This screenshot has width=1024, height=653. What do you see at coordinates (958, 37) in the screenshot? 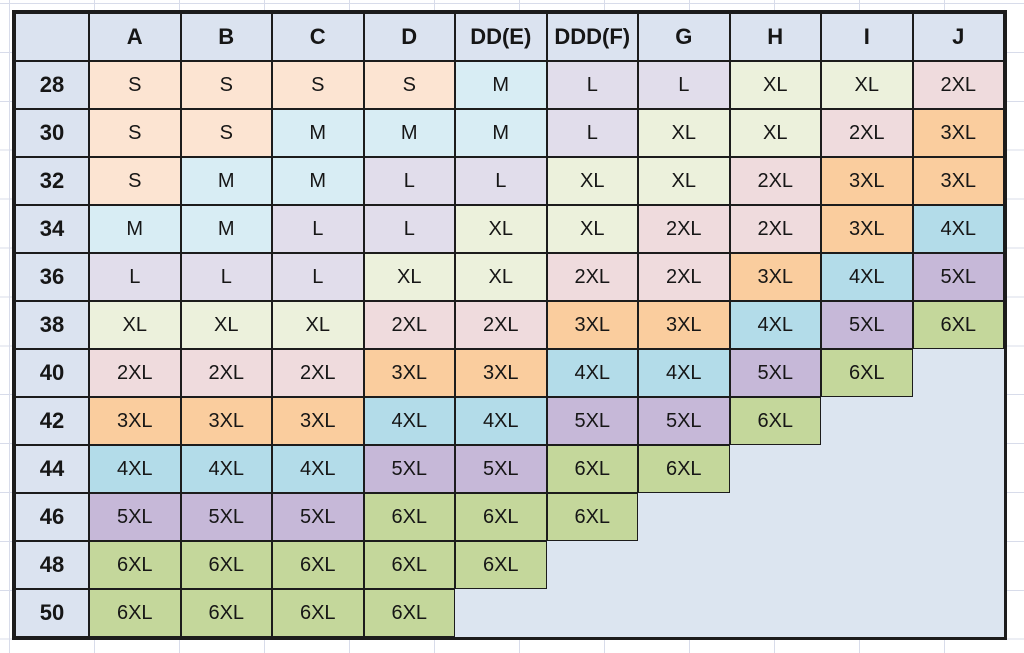
I see `column-header-cell-j: J` at bounding box center [958, 37].